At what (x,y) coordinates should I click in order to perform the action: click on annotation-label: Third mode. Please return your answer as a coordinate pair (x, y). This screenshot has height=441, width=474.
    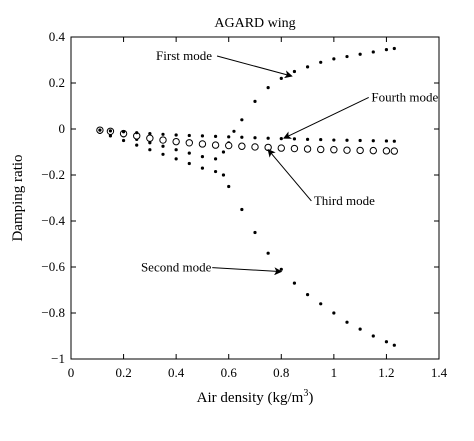
    Looking at the image, I should click on (344, 200).